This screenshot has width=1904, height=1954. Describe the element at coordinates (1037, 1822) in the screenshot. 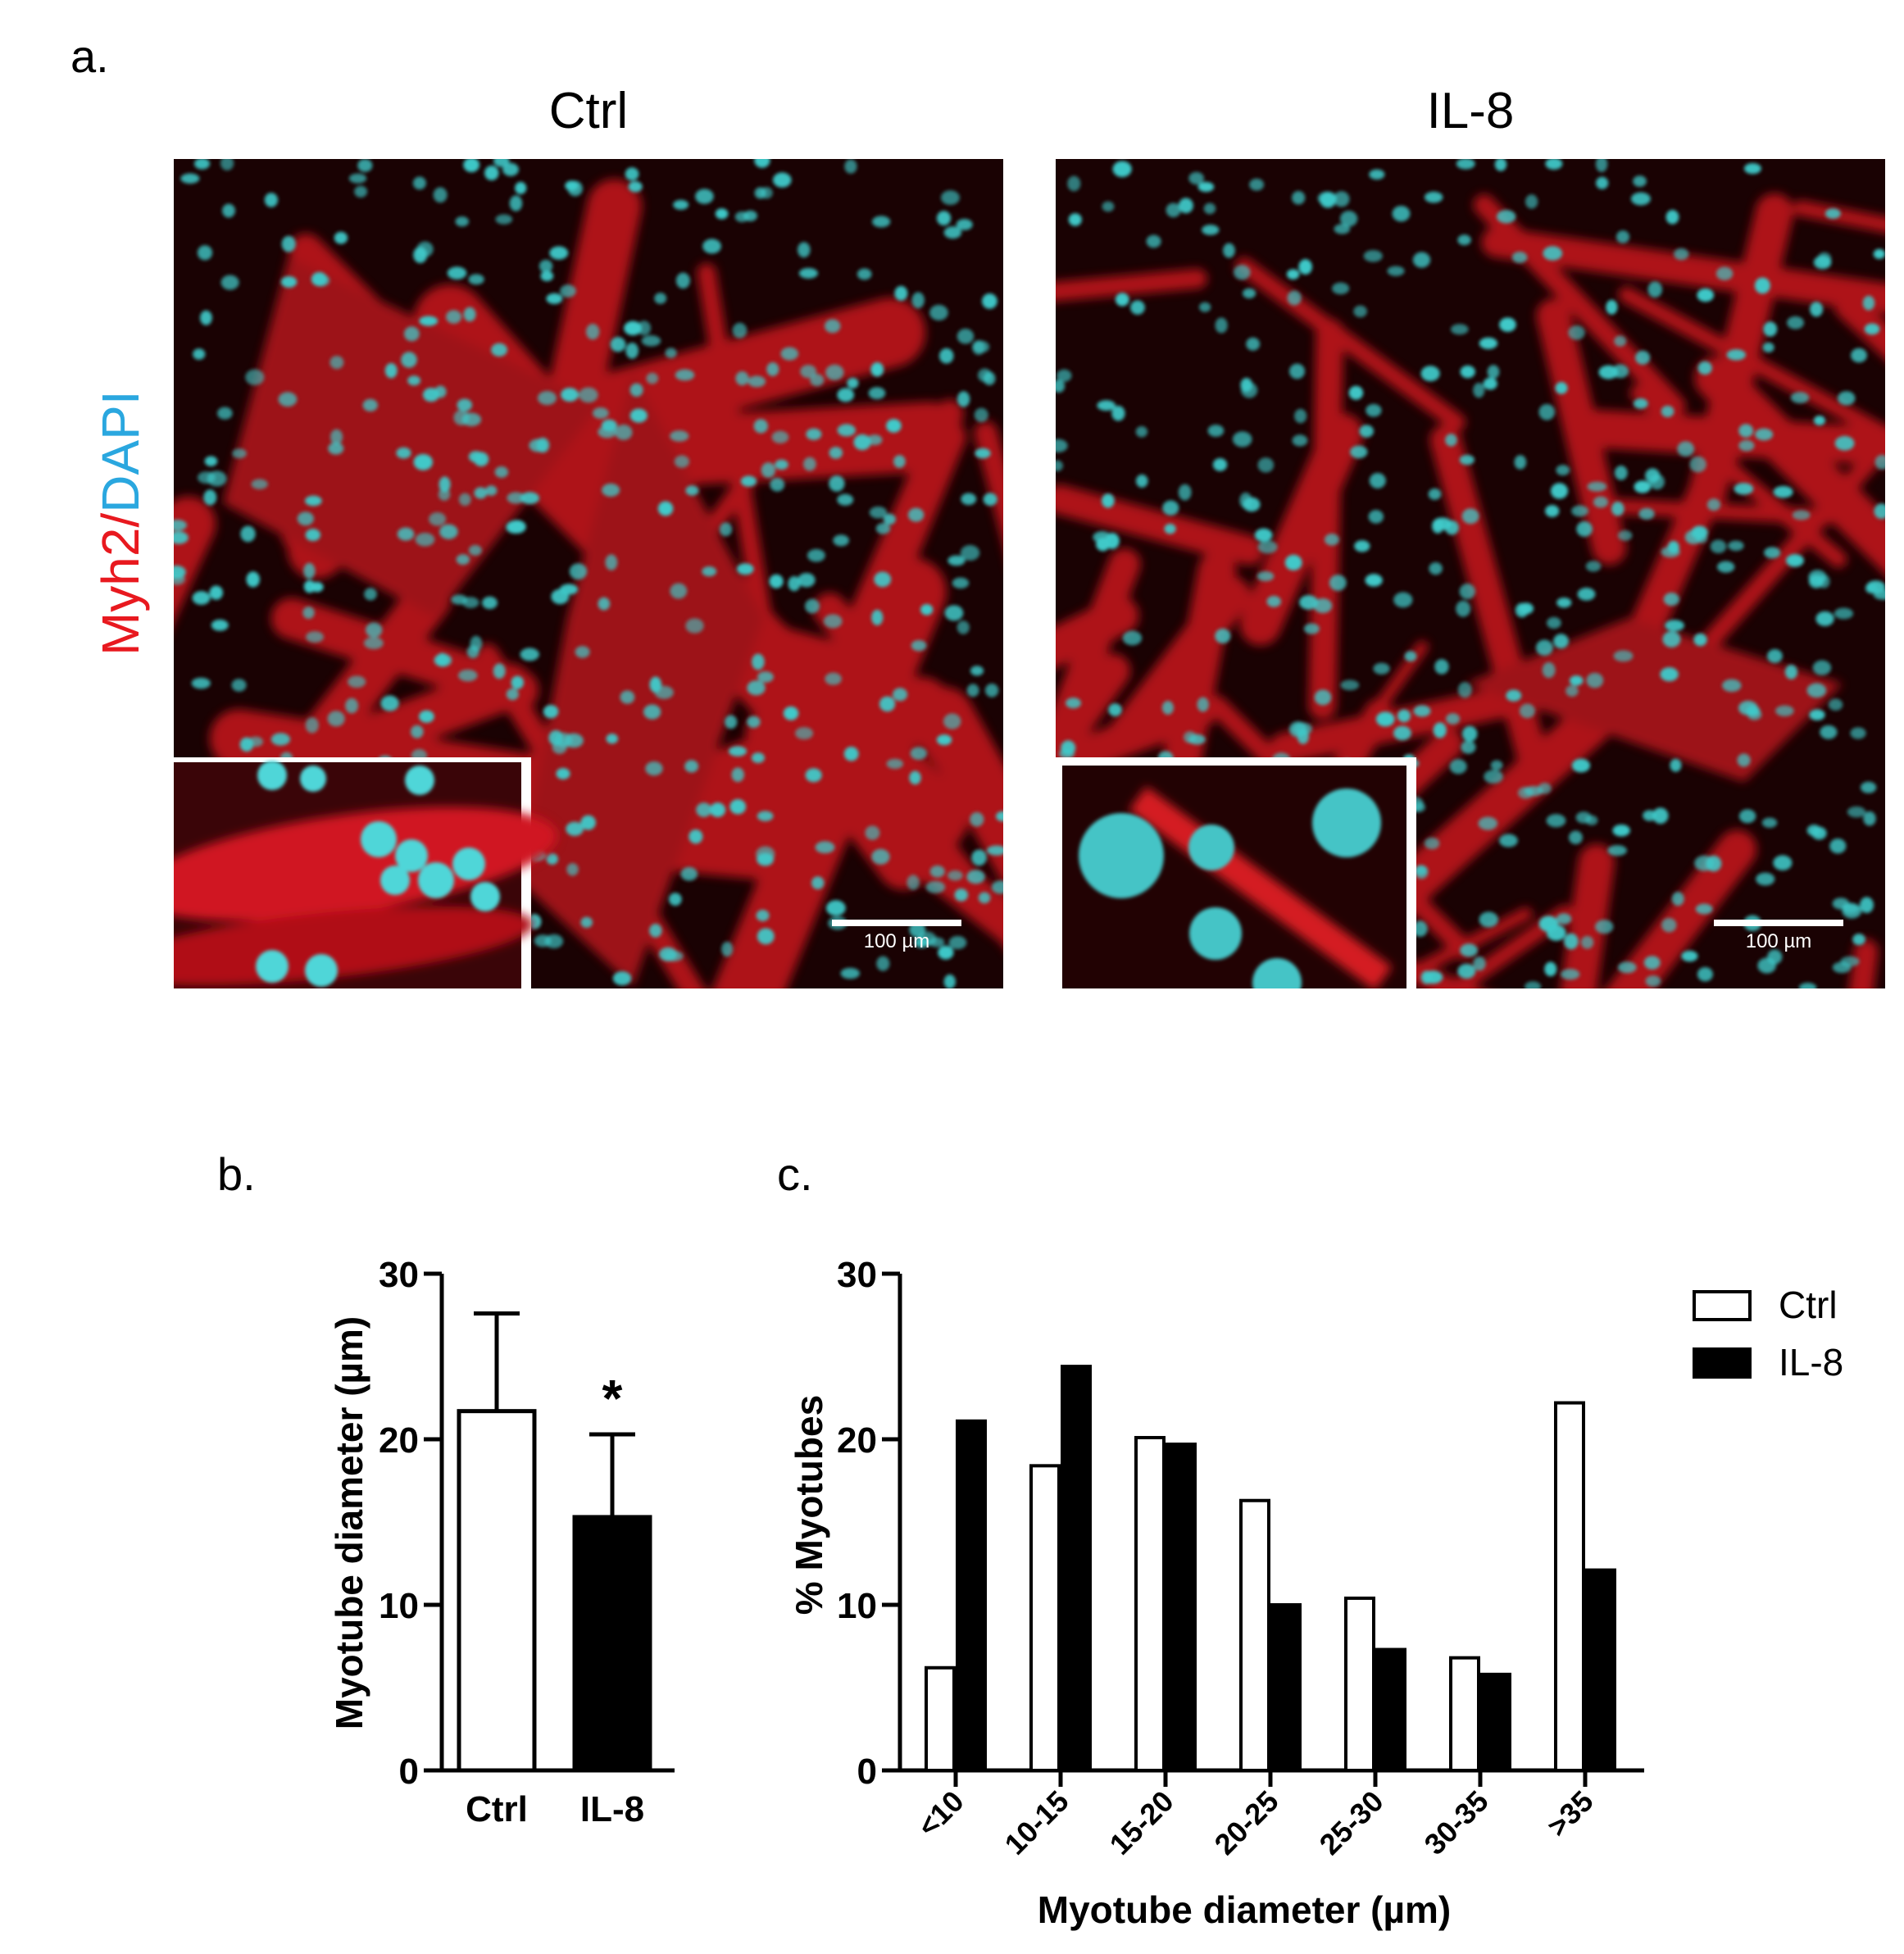

I see `x-tick-label: 10-15` at that location.